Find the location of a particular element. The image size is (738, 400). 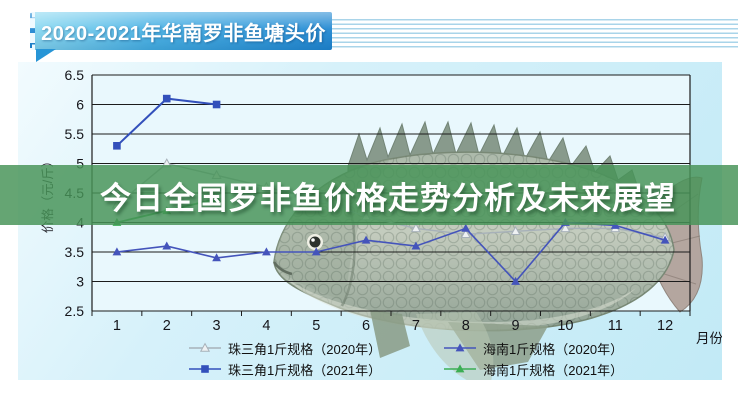

legend-marker-square is located at coordinates (205, 369).